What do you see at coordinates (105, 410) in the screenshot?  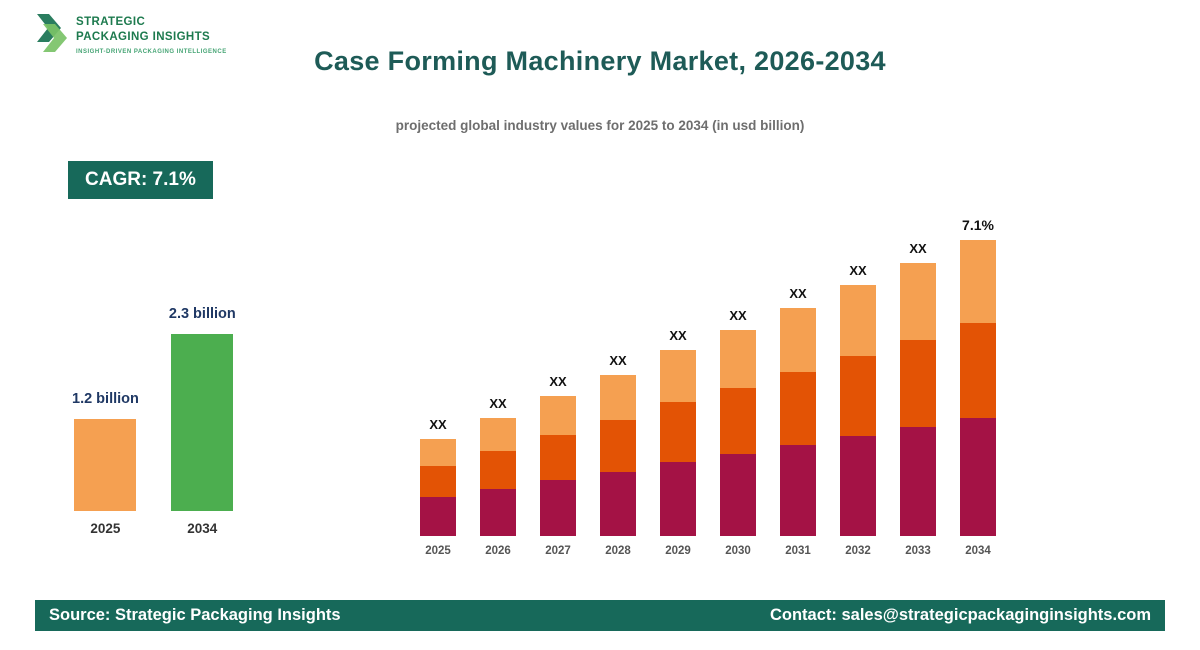 I see `summary-bar-group: 1.2 billion 2025` at bounding box center [105, 410].